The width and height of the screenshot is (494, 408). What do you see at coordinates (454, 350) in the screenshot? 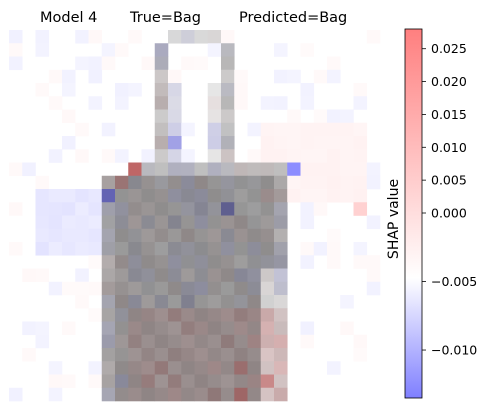
I see `colorbar-tick-label: −0.010` at bounding box center [454, 350].